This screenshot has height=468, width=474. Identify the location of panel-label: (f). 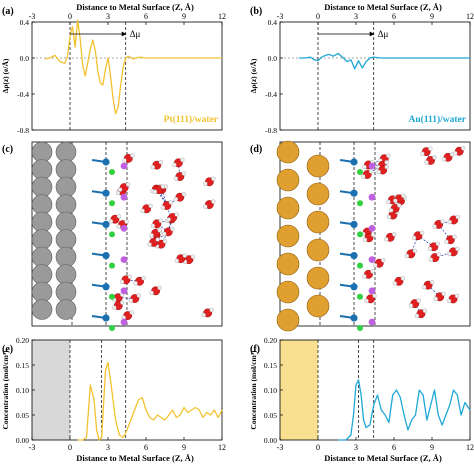
(255, 349).